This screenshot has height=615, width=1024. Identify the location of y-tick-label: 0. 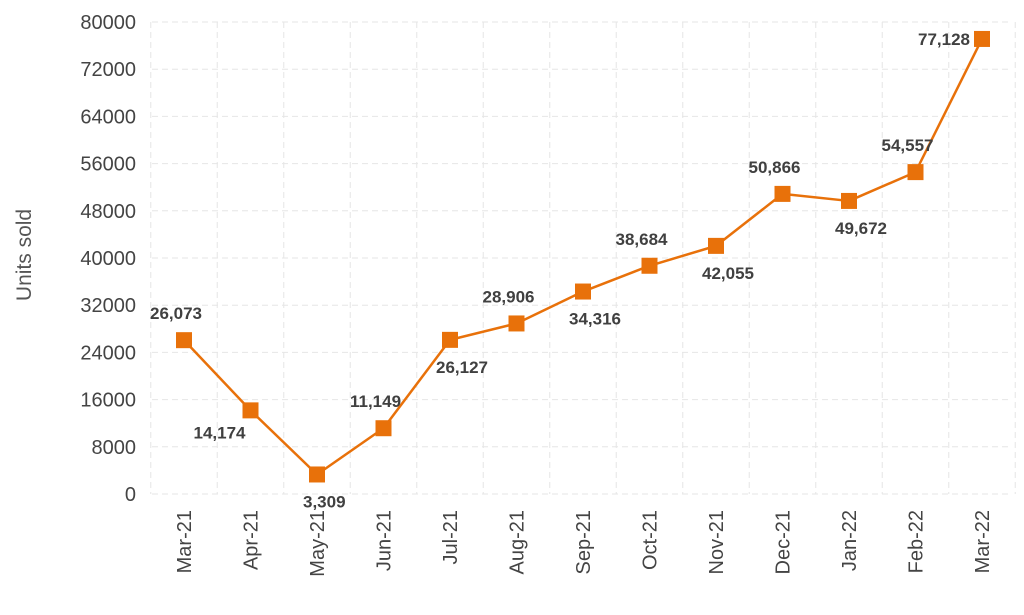
(130, 495).